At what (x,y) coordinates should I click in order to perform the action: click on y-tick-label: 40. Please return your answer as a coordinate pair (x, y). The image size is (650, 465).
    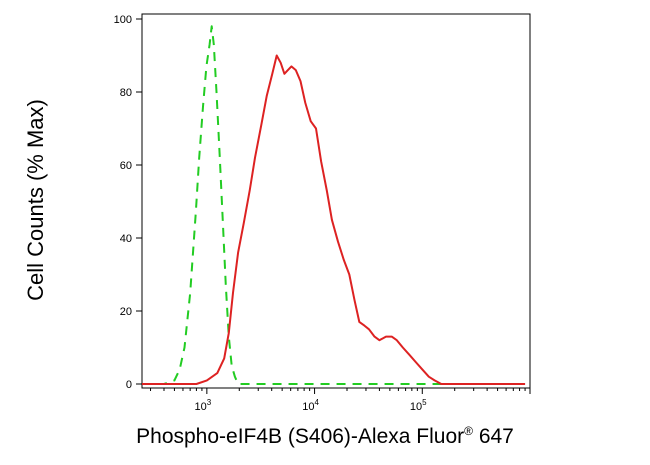
    Looking at the image, I should click on (126, 239).